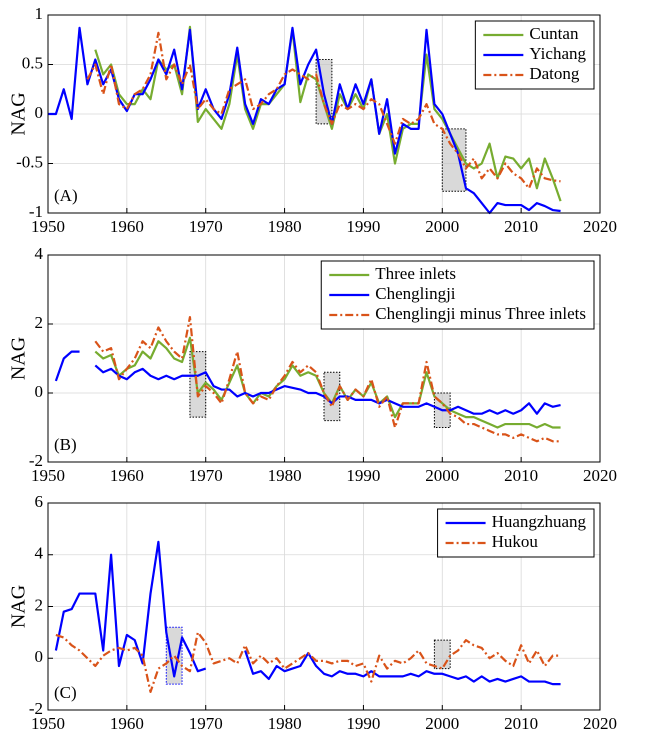  I want to click on y-tick-label: 1, so click(39, 13).